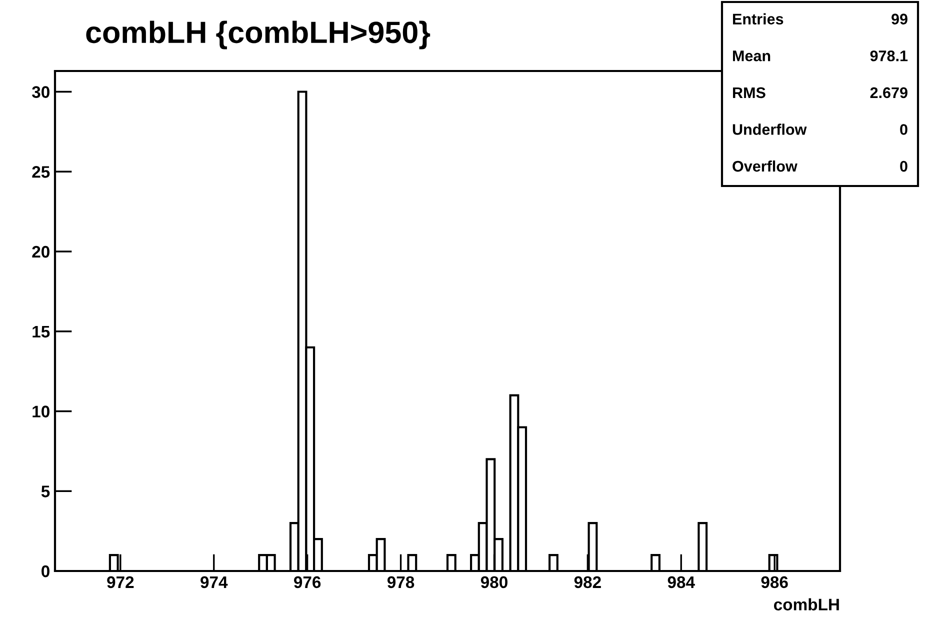 The width and height of the screenshot is (925, 622). What do you see at coordinates (765, 166) in the screenshot?
I see `annotation: Overflow` at bounding box center [765, 166].